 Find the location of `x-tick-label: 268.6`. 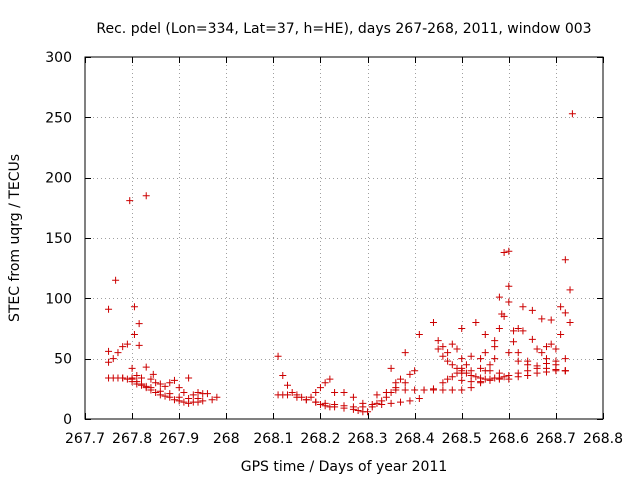

x-tick-label: 268.6 is located at coordinates (509, 439).